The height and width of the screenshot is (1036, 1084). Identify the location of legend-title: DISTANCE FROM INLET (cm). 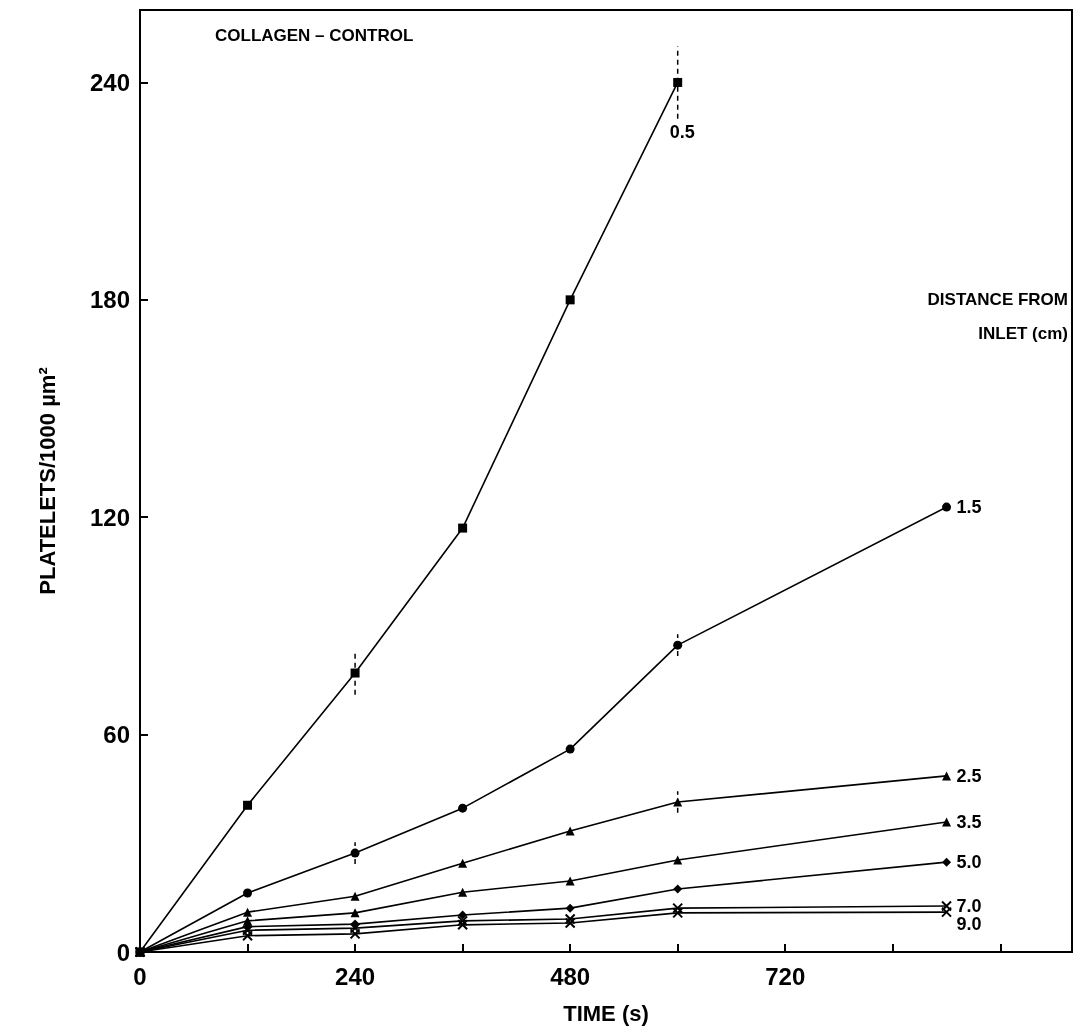
(997, 316).